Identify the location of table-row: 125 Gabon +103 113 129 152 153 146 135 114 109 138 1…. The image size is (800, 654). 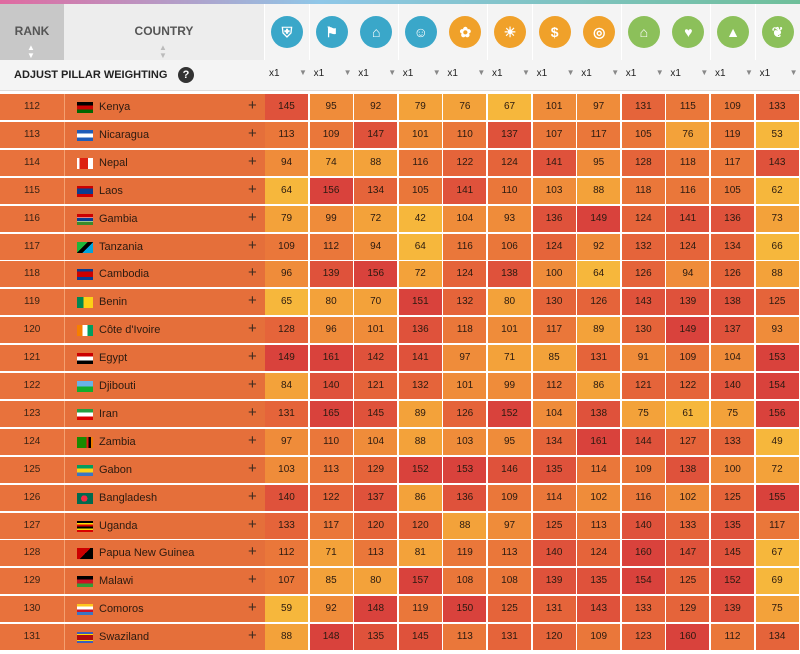
(400, 470).